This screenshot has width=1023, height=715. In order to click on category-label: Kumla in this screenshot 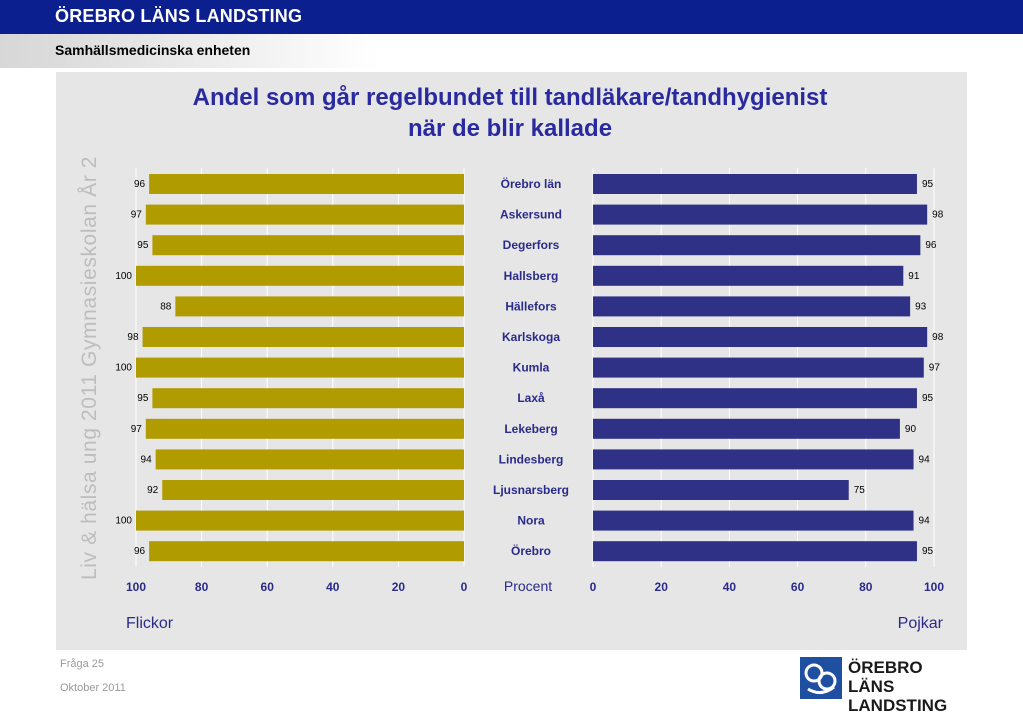, I will do `click(531, 368)`.